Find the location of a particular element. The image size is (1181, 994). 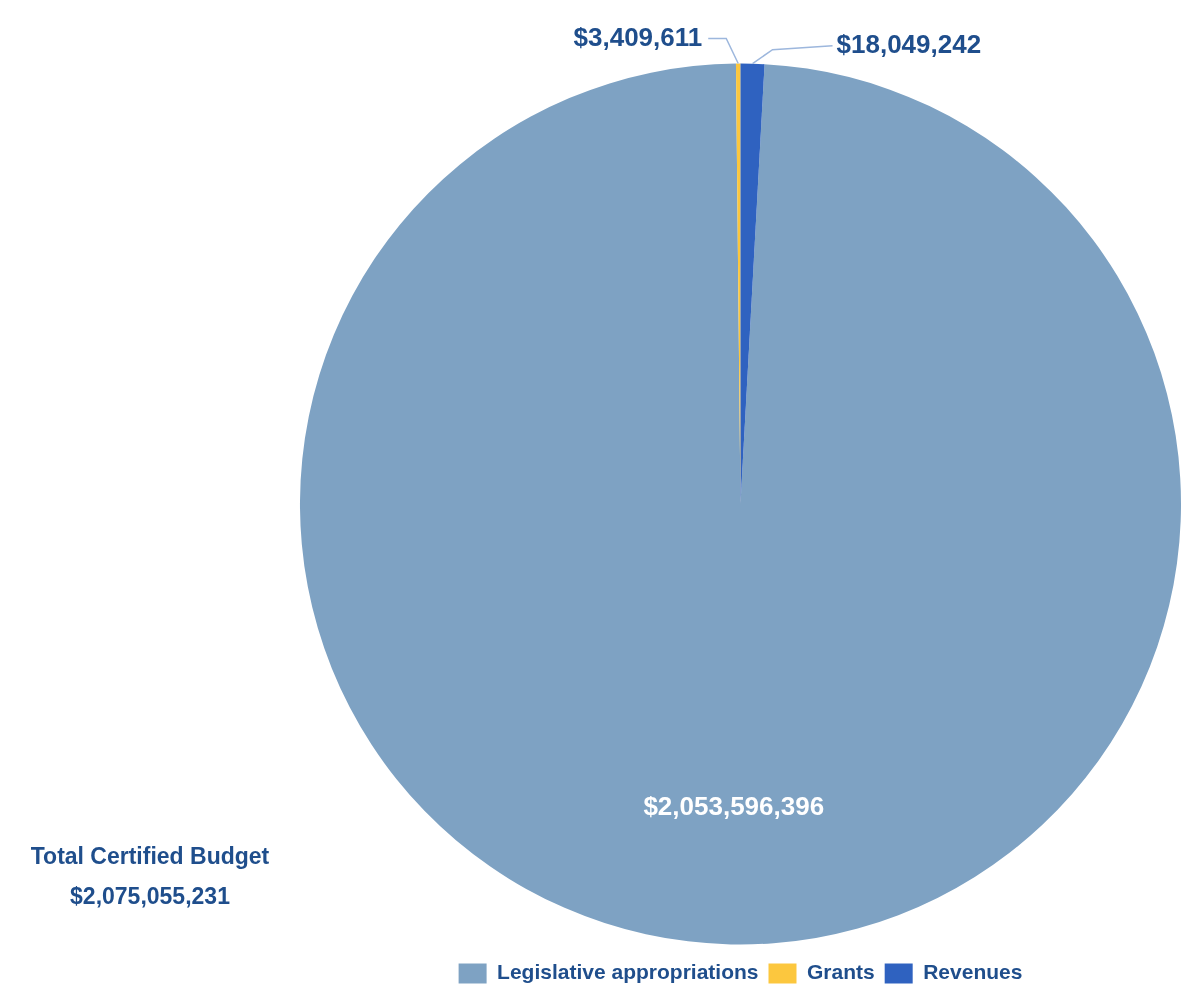

legend-label: Grants is located at coordinates (840, 972).